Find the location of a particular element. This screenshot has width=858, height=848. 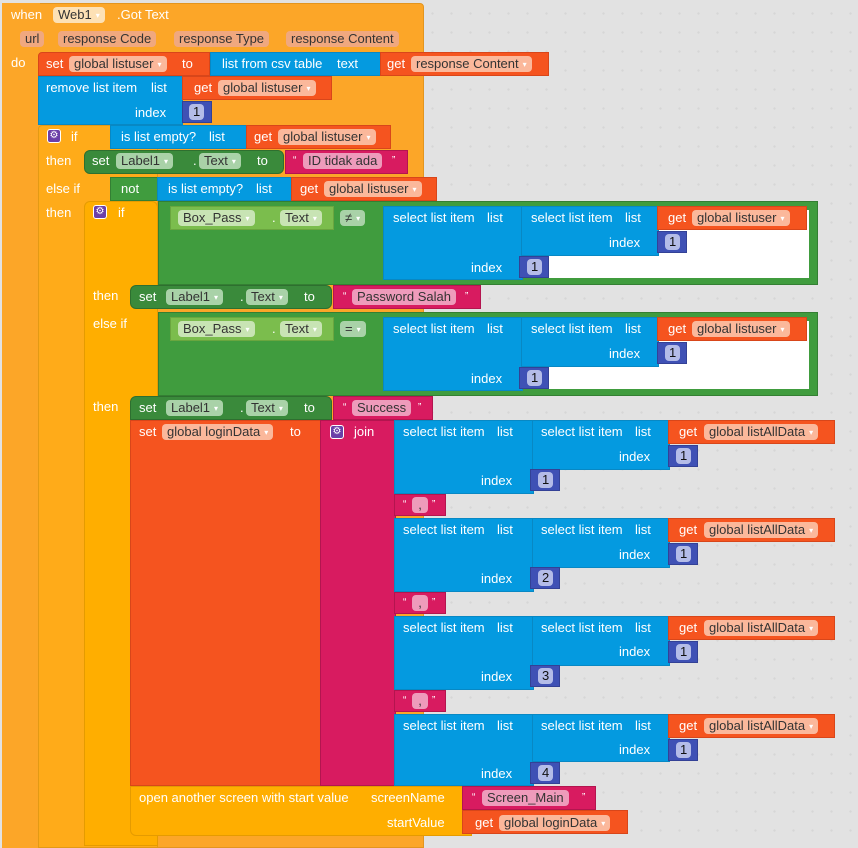

param-response-type: response Type is located at coordinates (222, 39).